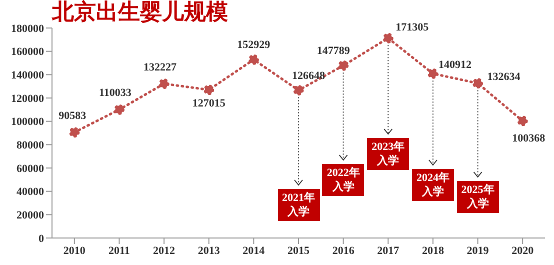 Image resolution: width=554 pixels, height=265 pixels. Describe the element at coordinates (433, 185) in the screenshot. I see `annotation: 2024年入学` at that location.